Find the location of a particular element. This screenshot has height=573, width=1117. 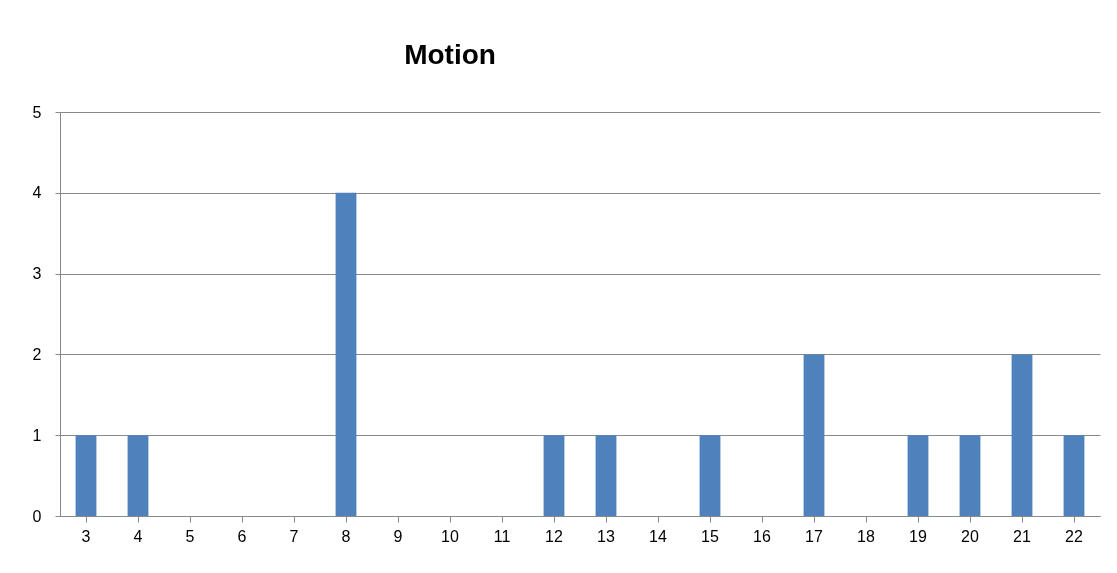

x-tick-label: 8 is located at coordinates (346, 536).